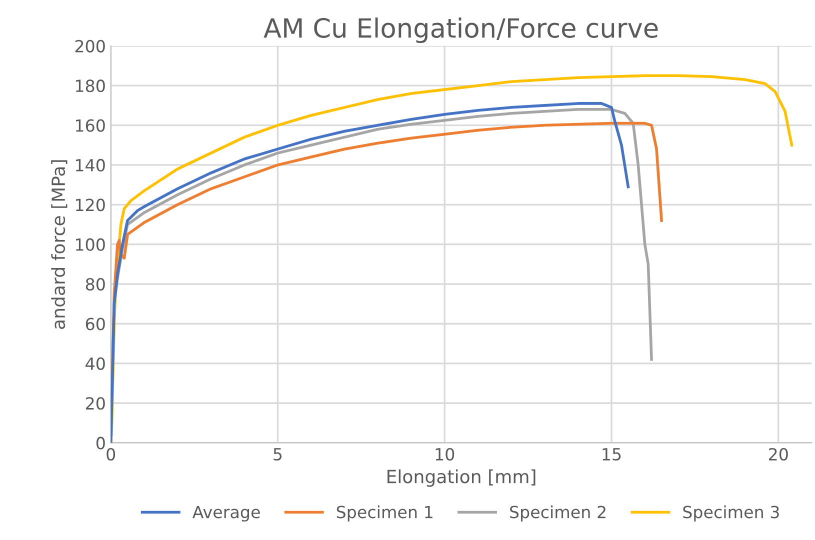 The height and width of the screenshot is (540, 815). Describe the element at coordinates (731, 513) in the screenshot. I see `legend-label: Specimen 3` at that location.